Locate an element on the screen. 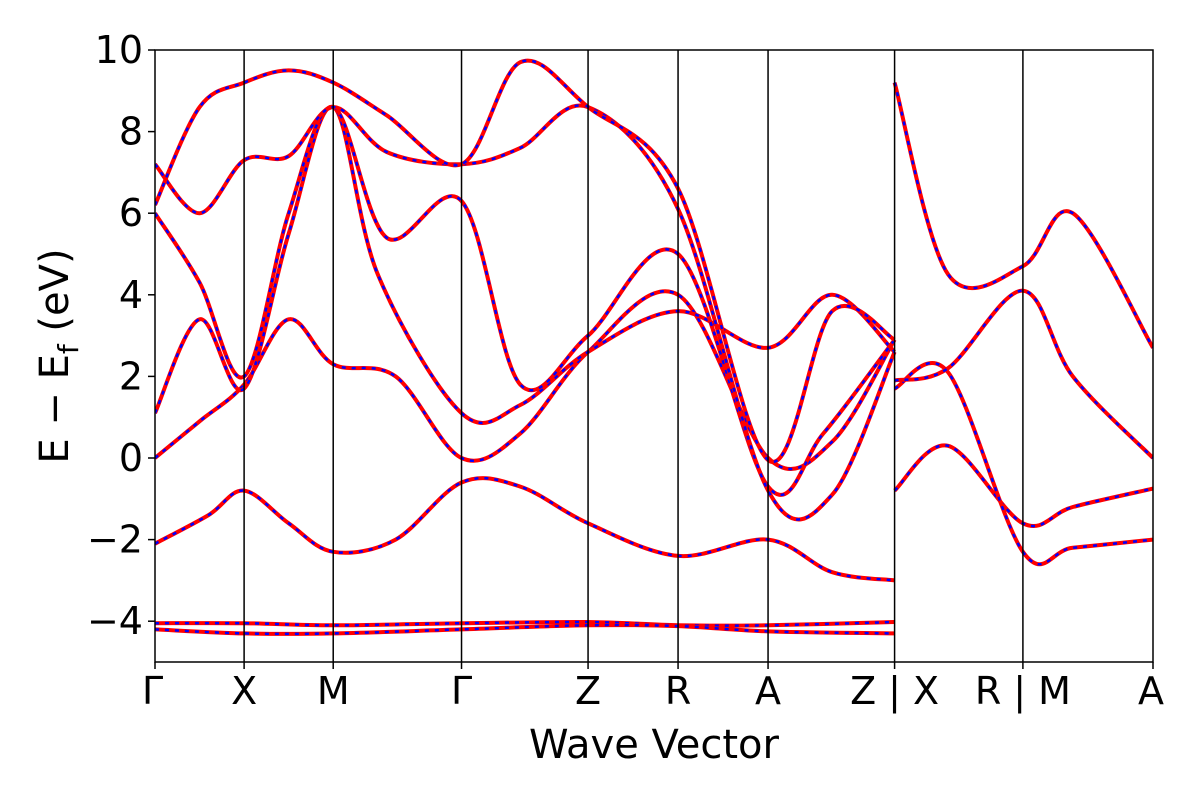  x-tick-label: Z is located at coordinates (588, 691).